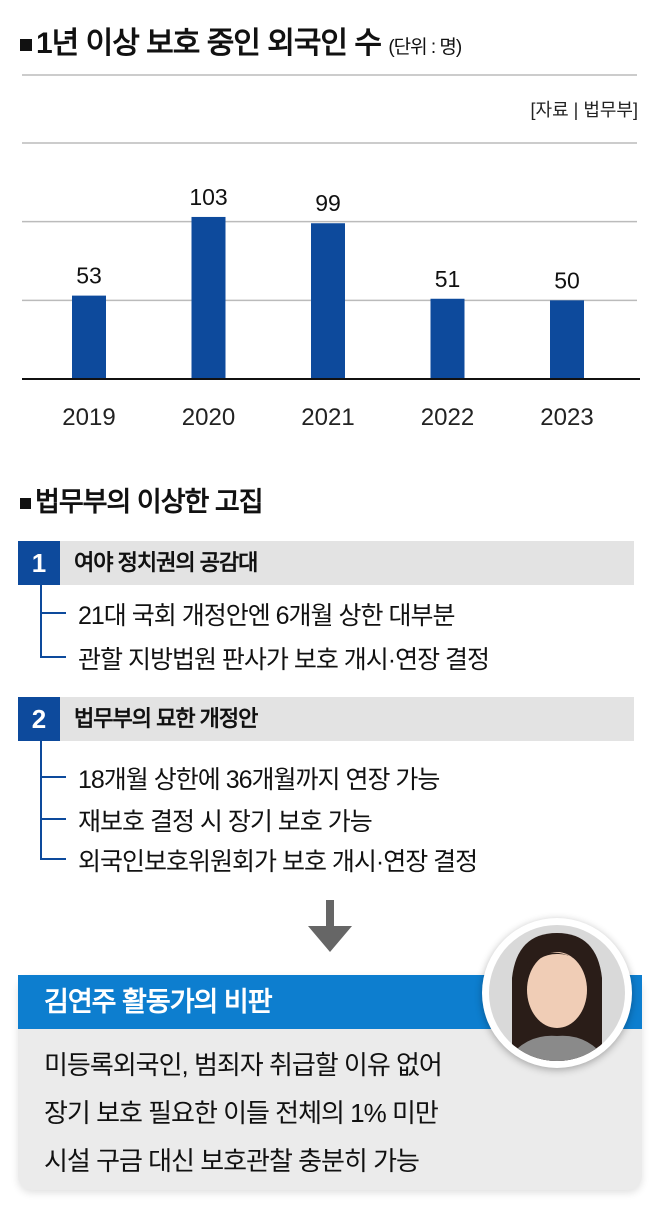 The image size is (658, 1216). Describe the element at coordinates (326, 563) in the screenshot. I see `box-header-1: 1 여야 정치권의 공감대` at that location.